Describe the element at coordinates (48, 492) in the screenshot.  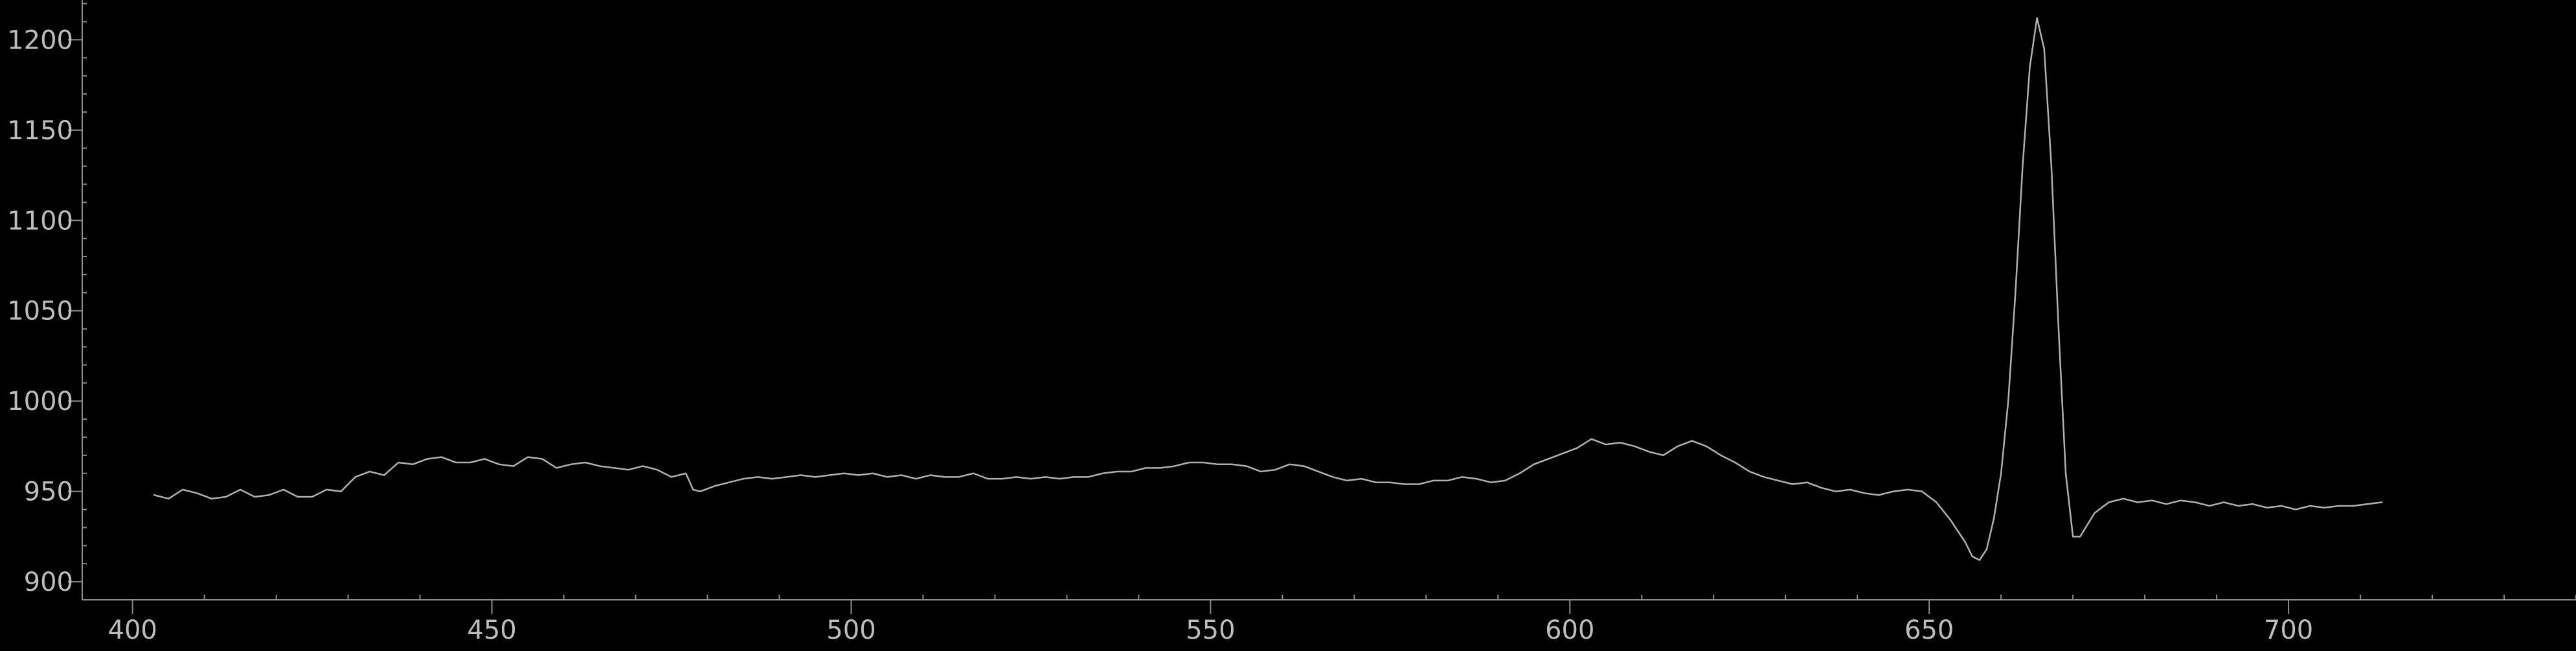
I see `y-tick-label: 950` at that location.